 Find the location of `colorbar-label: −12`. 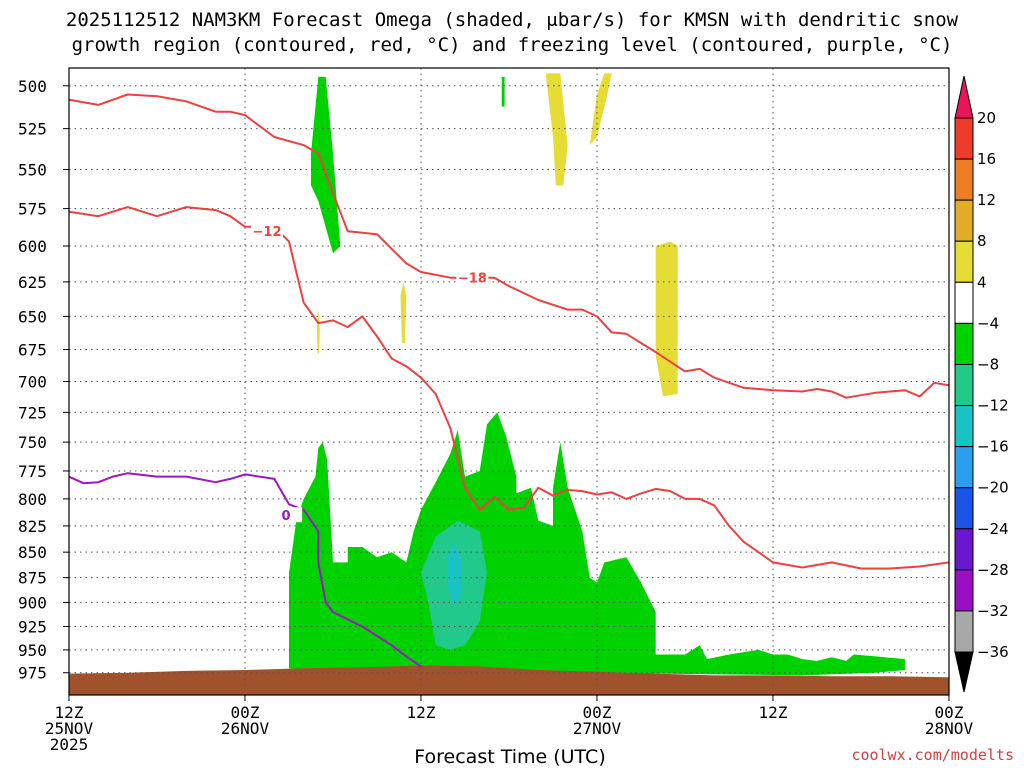

colorbar-label: −12 is located at coordinates (993, 406).